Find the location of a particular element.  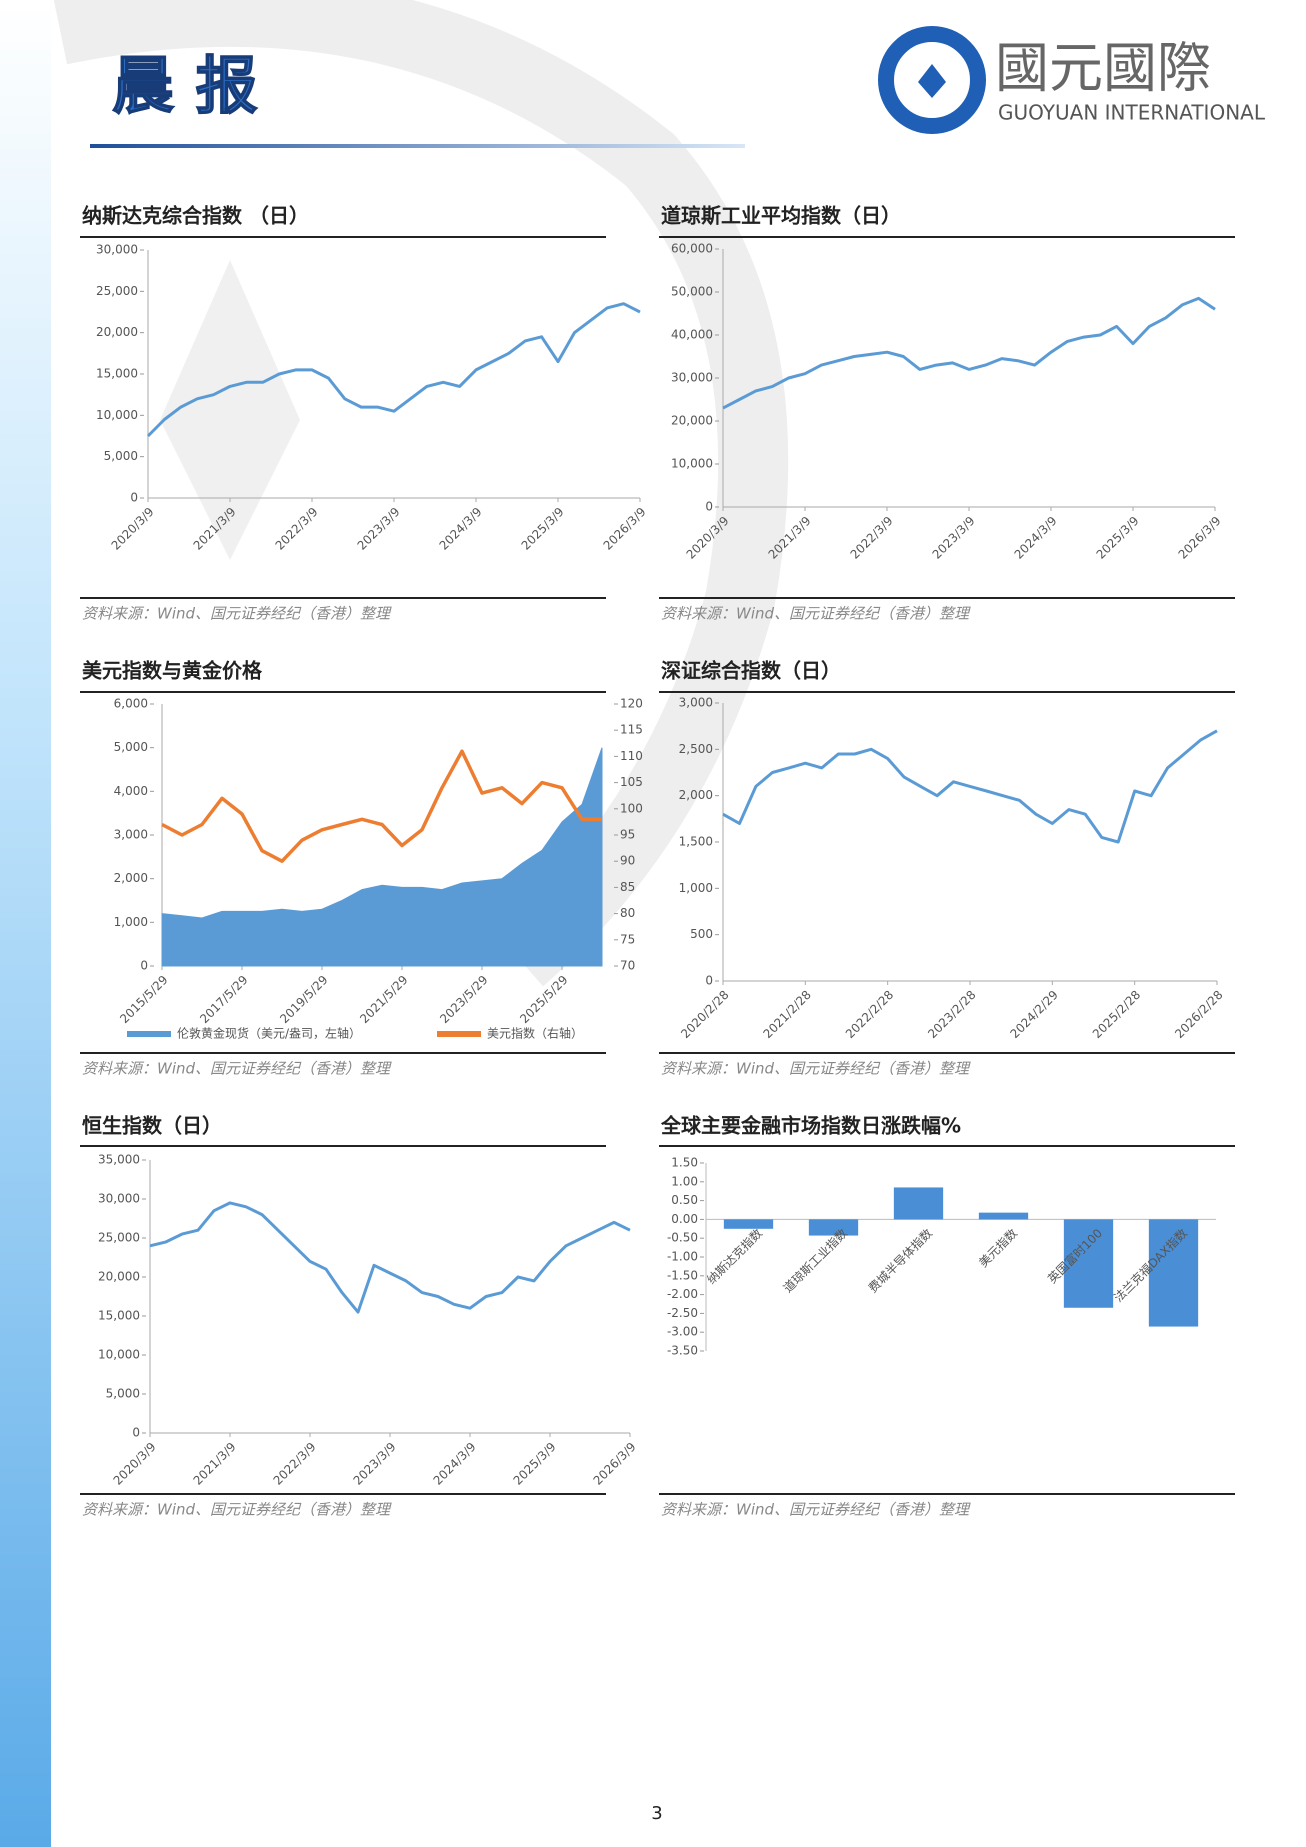

logo-cn: 國元國際 is located at coordinates (1103, 68).